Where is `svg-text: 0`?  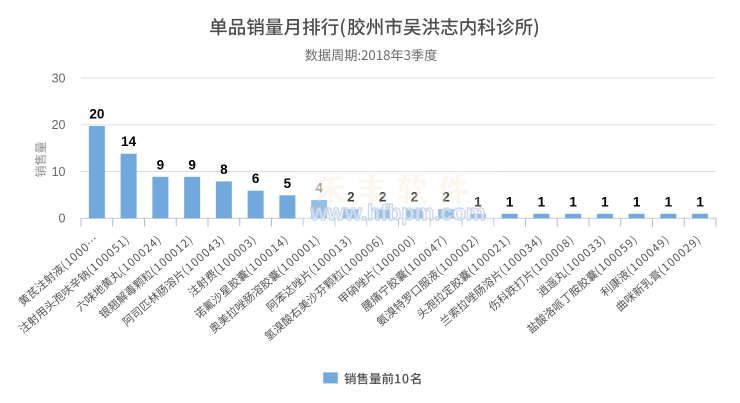 svg-text: 0 is located at coordinates (62, 219).